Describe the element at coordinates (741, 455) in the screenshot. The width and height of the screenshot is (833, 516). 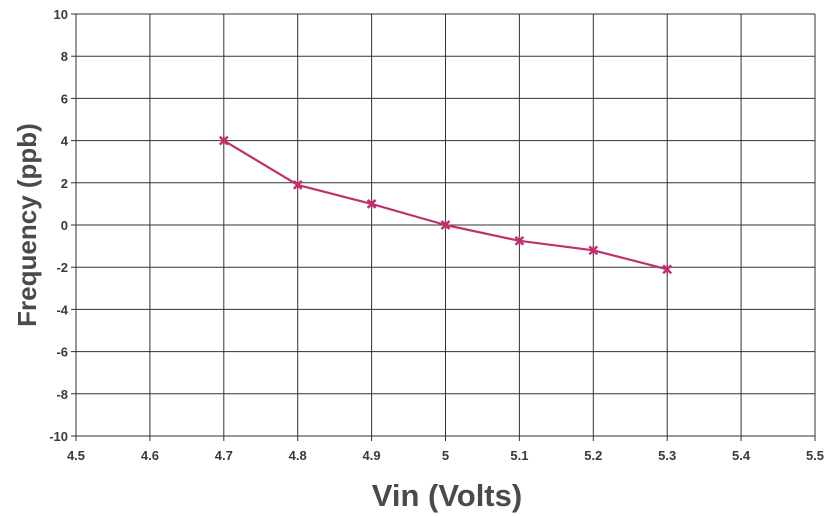
I see `x-tick-label: 5.4` at that location.